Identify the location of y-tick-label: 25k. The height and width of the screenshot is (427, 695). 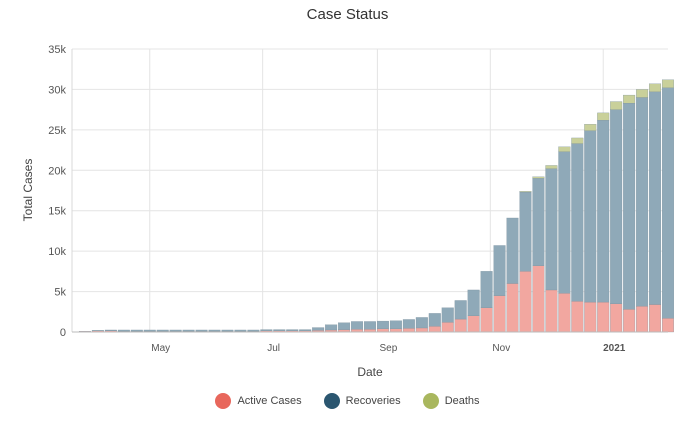
(57, 131).